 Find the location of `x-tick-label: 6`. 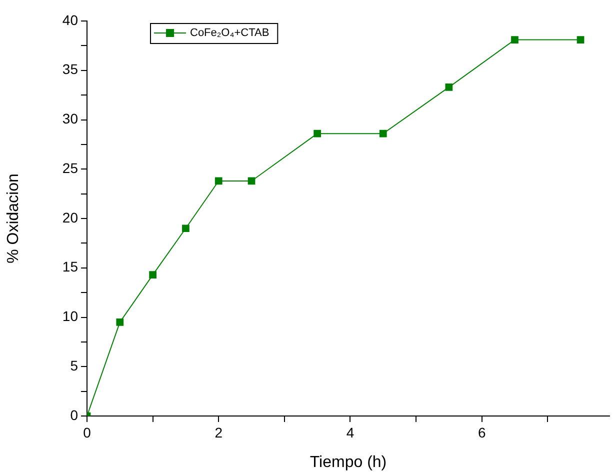

x-tick-label: 6 is located at coordinates (482, 432).